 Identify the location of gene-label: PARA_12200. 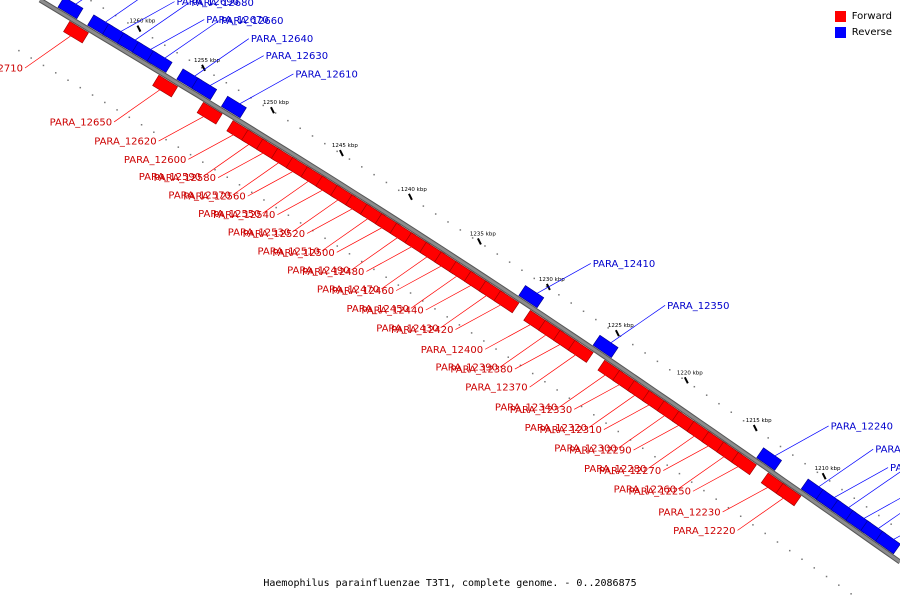
(895, 468).